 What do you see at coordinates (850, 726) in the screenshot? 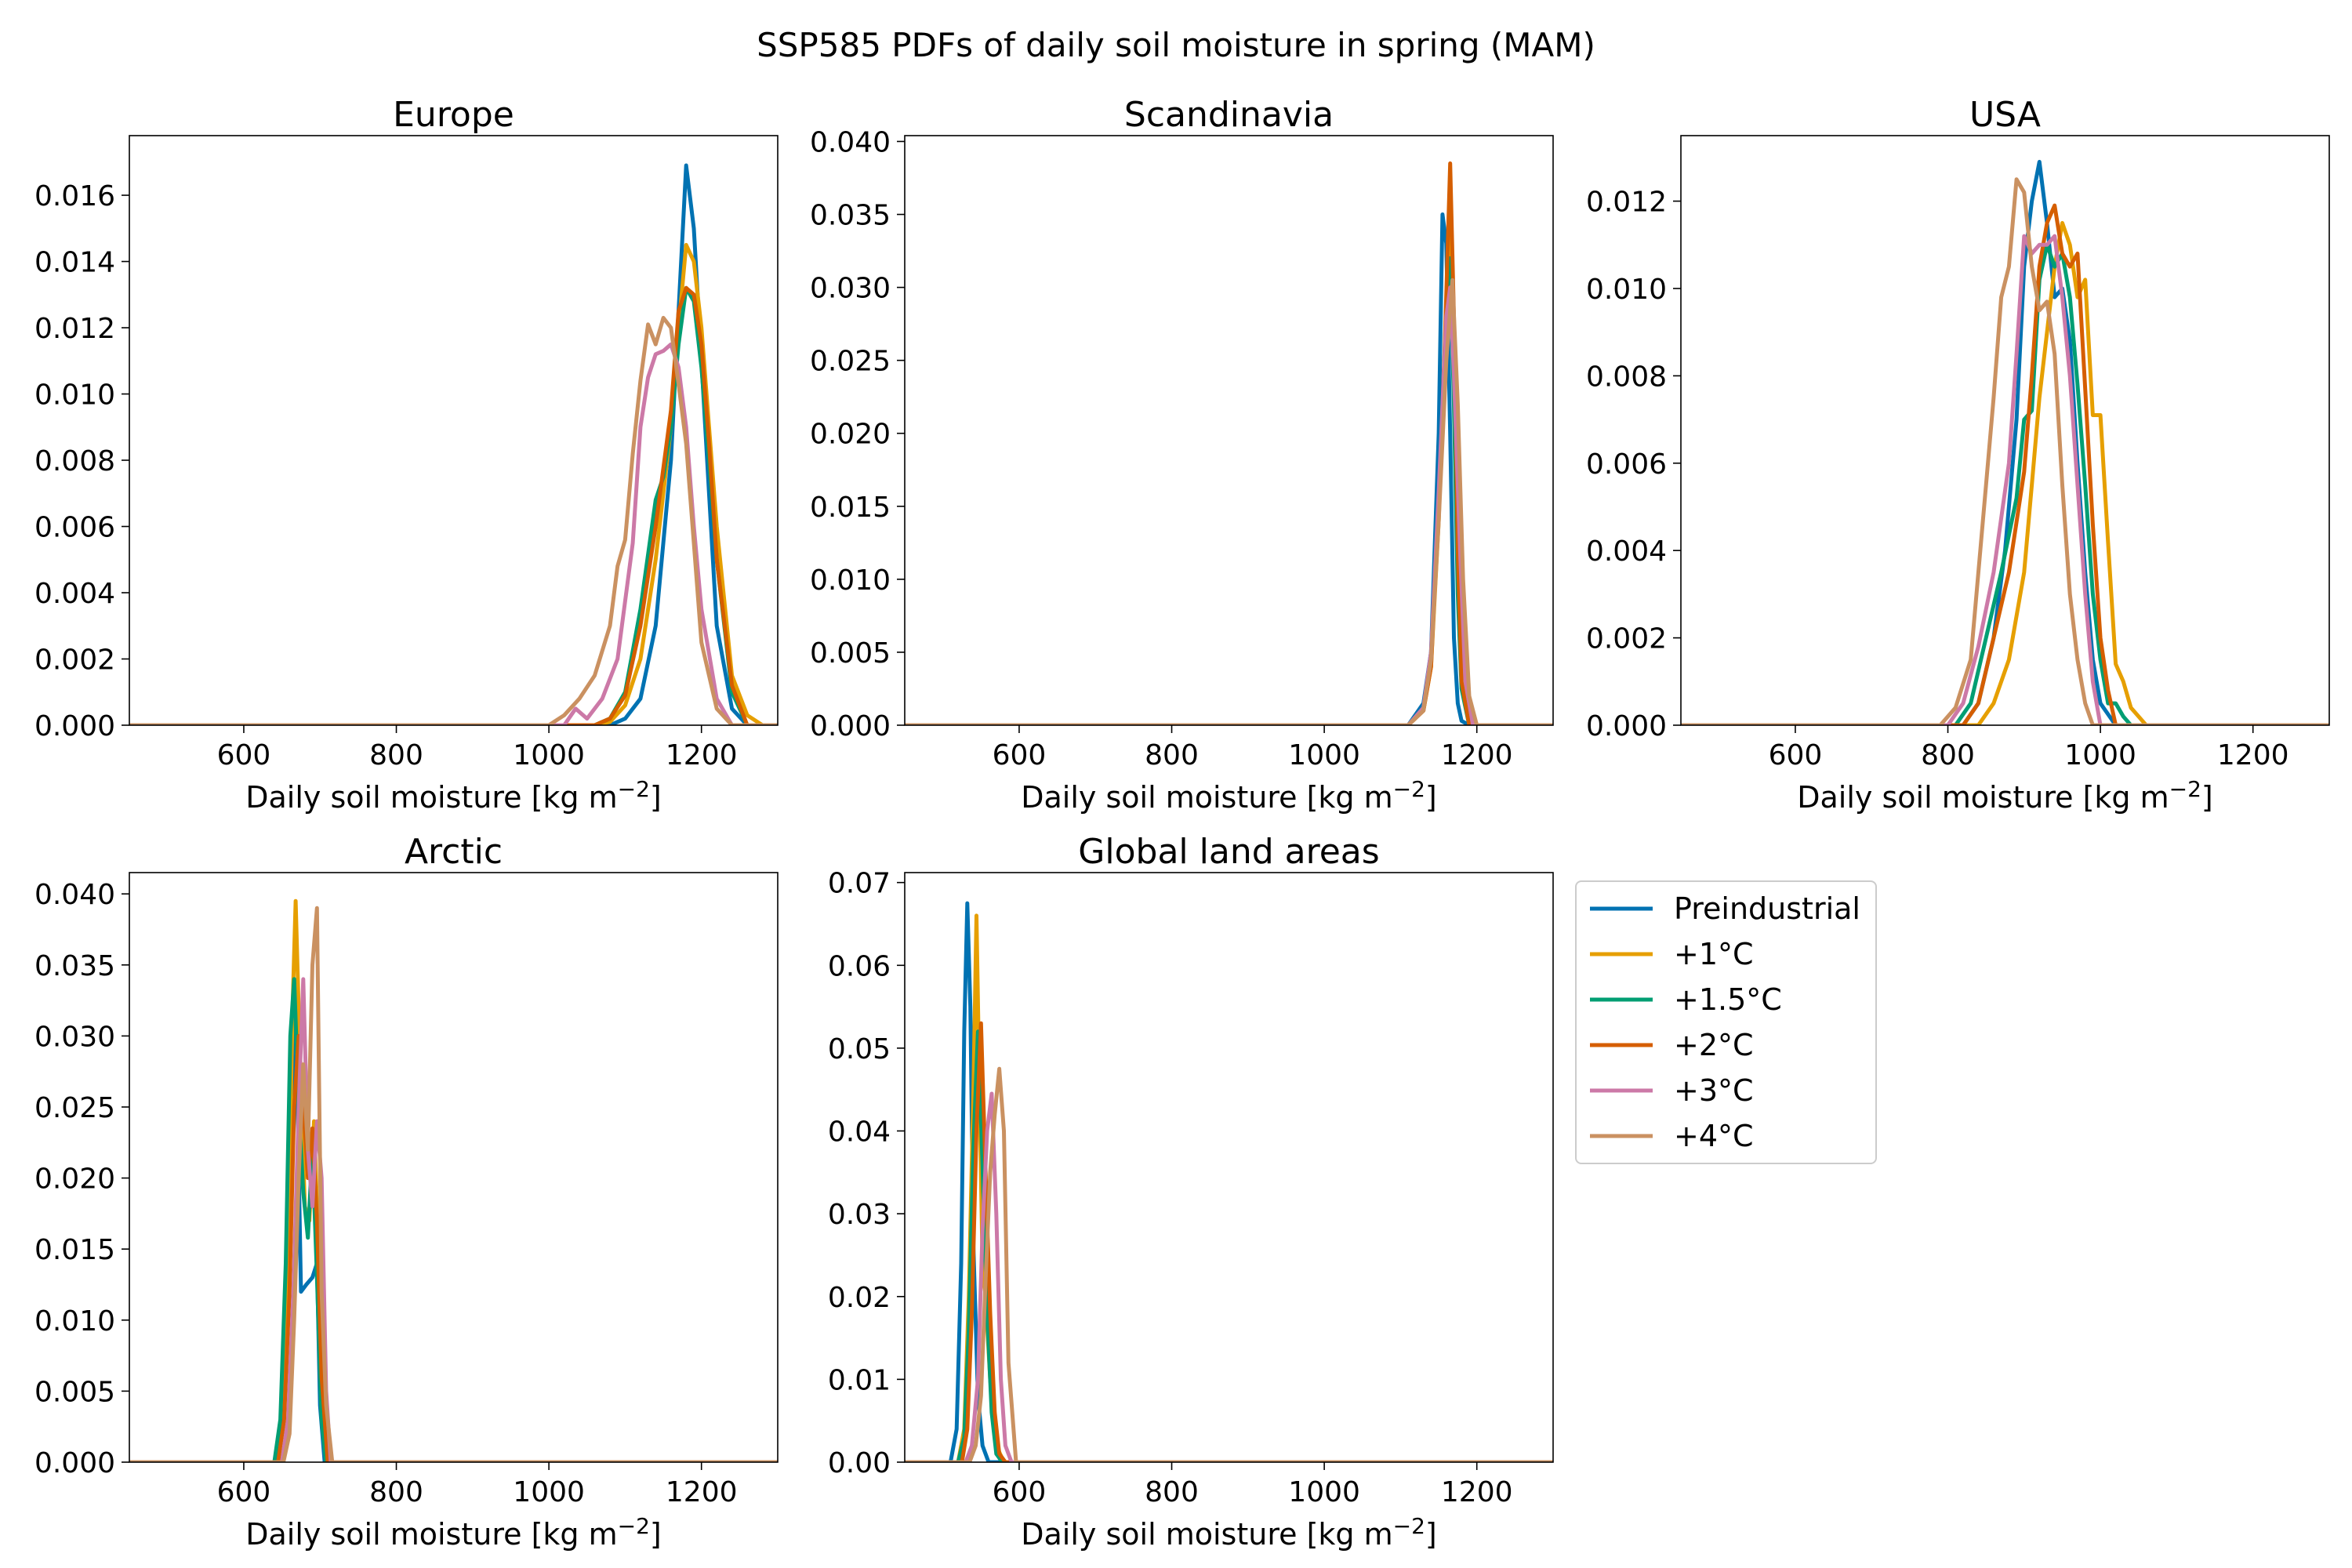
I see `panel-scandinavia-ytick-label: 0.000` at bounding box center [850, 726].